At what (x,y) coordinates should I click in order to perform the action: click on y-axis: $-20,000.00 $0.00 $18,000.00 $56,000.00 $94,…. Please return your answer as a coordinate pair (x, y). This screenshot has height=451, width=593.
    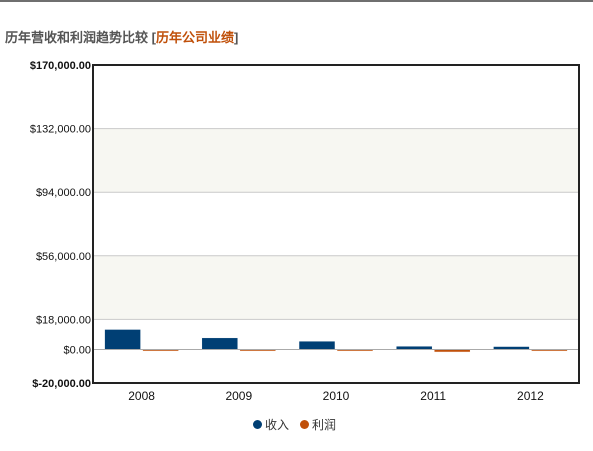
    Looking at the image, I should click on (60, 225).